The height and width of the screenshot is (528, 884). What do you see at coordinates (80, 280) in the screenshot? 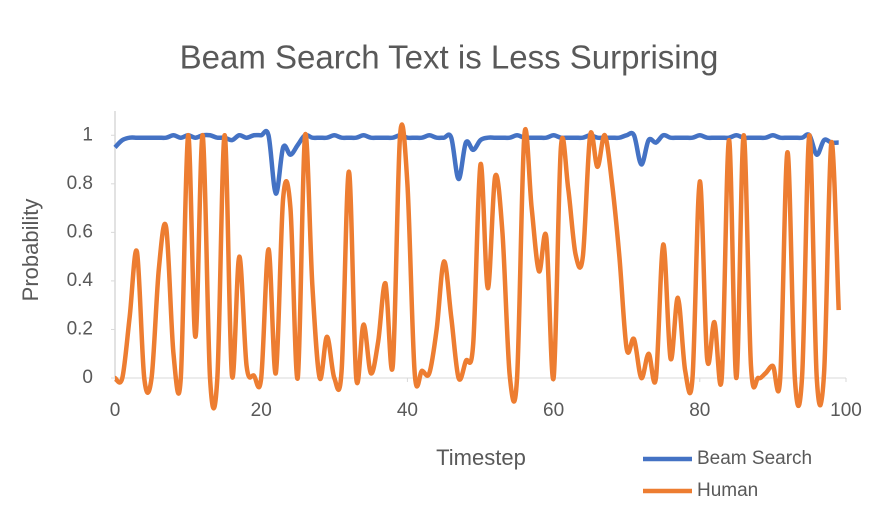
I see `y-tick-label: 0.4` at bounding box center [80, 280].